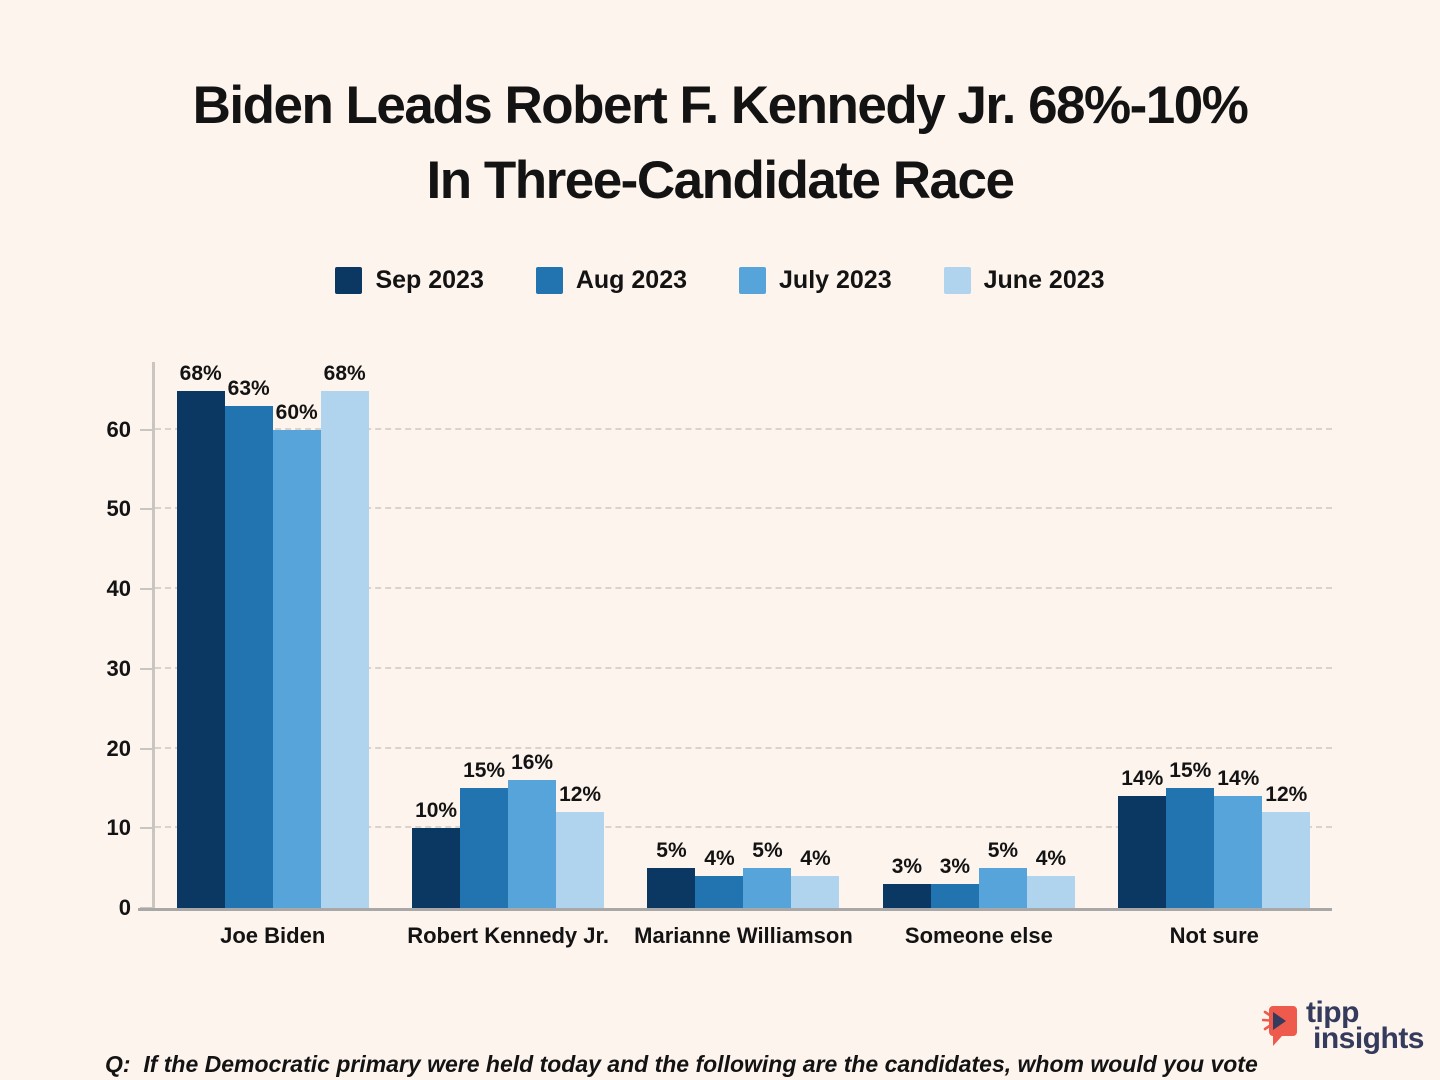 The image size is (1440, 1080). I want to click on legend-item-july-2023: July 2023, so click(815, 280).